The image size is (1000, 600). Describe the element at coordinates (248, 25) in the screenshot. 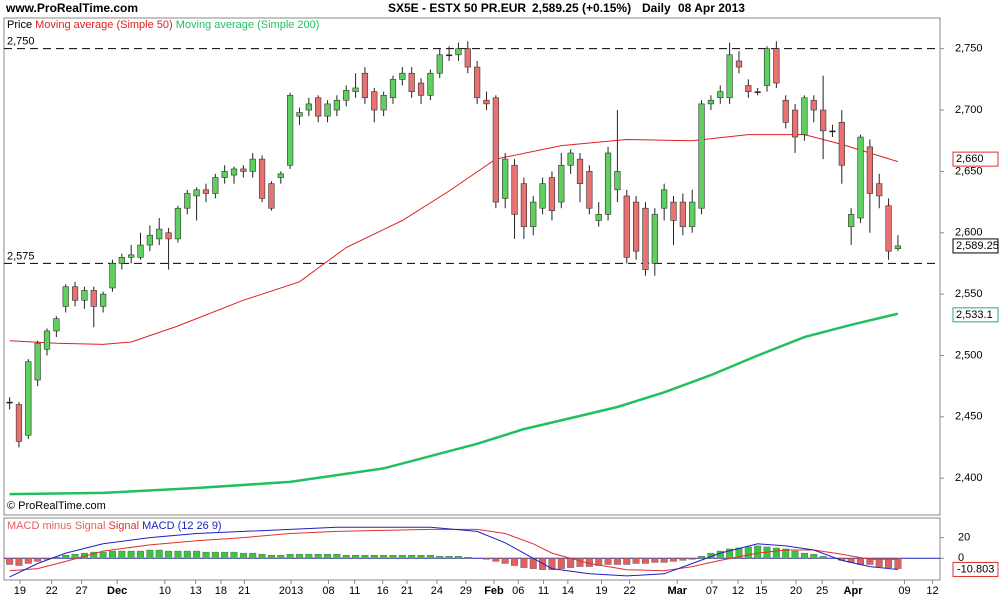

I see `legend-entry: Moving average (Simple 200)` at that location.